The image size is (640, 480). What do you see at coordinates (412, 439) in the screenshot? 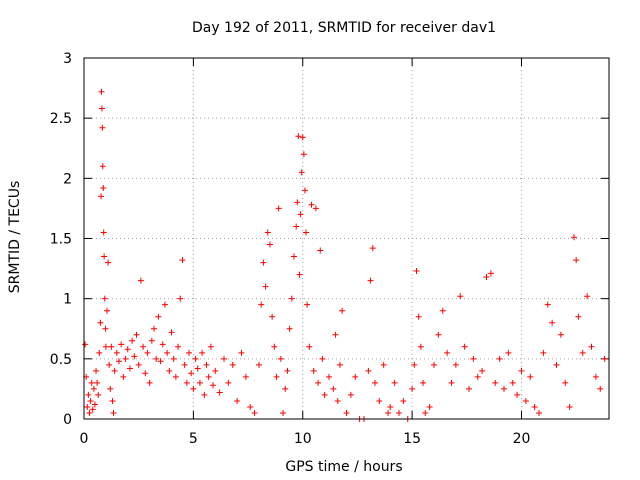
I see `x-tick-label: 15` at bounding box center [412, 439].